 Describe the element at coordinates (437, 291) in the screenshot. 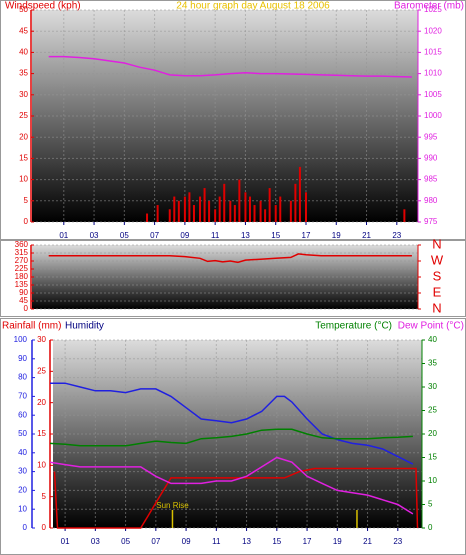

I see `y2-tick-label: E` at that location.